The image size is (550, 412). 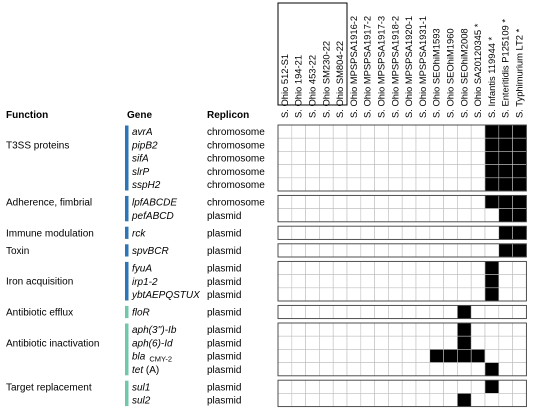 I want to click on gene-name-text: bla, so click(x=139, y=357).